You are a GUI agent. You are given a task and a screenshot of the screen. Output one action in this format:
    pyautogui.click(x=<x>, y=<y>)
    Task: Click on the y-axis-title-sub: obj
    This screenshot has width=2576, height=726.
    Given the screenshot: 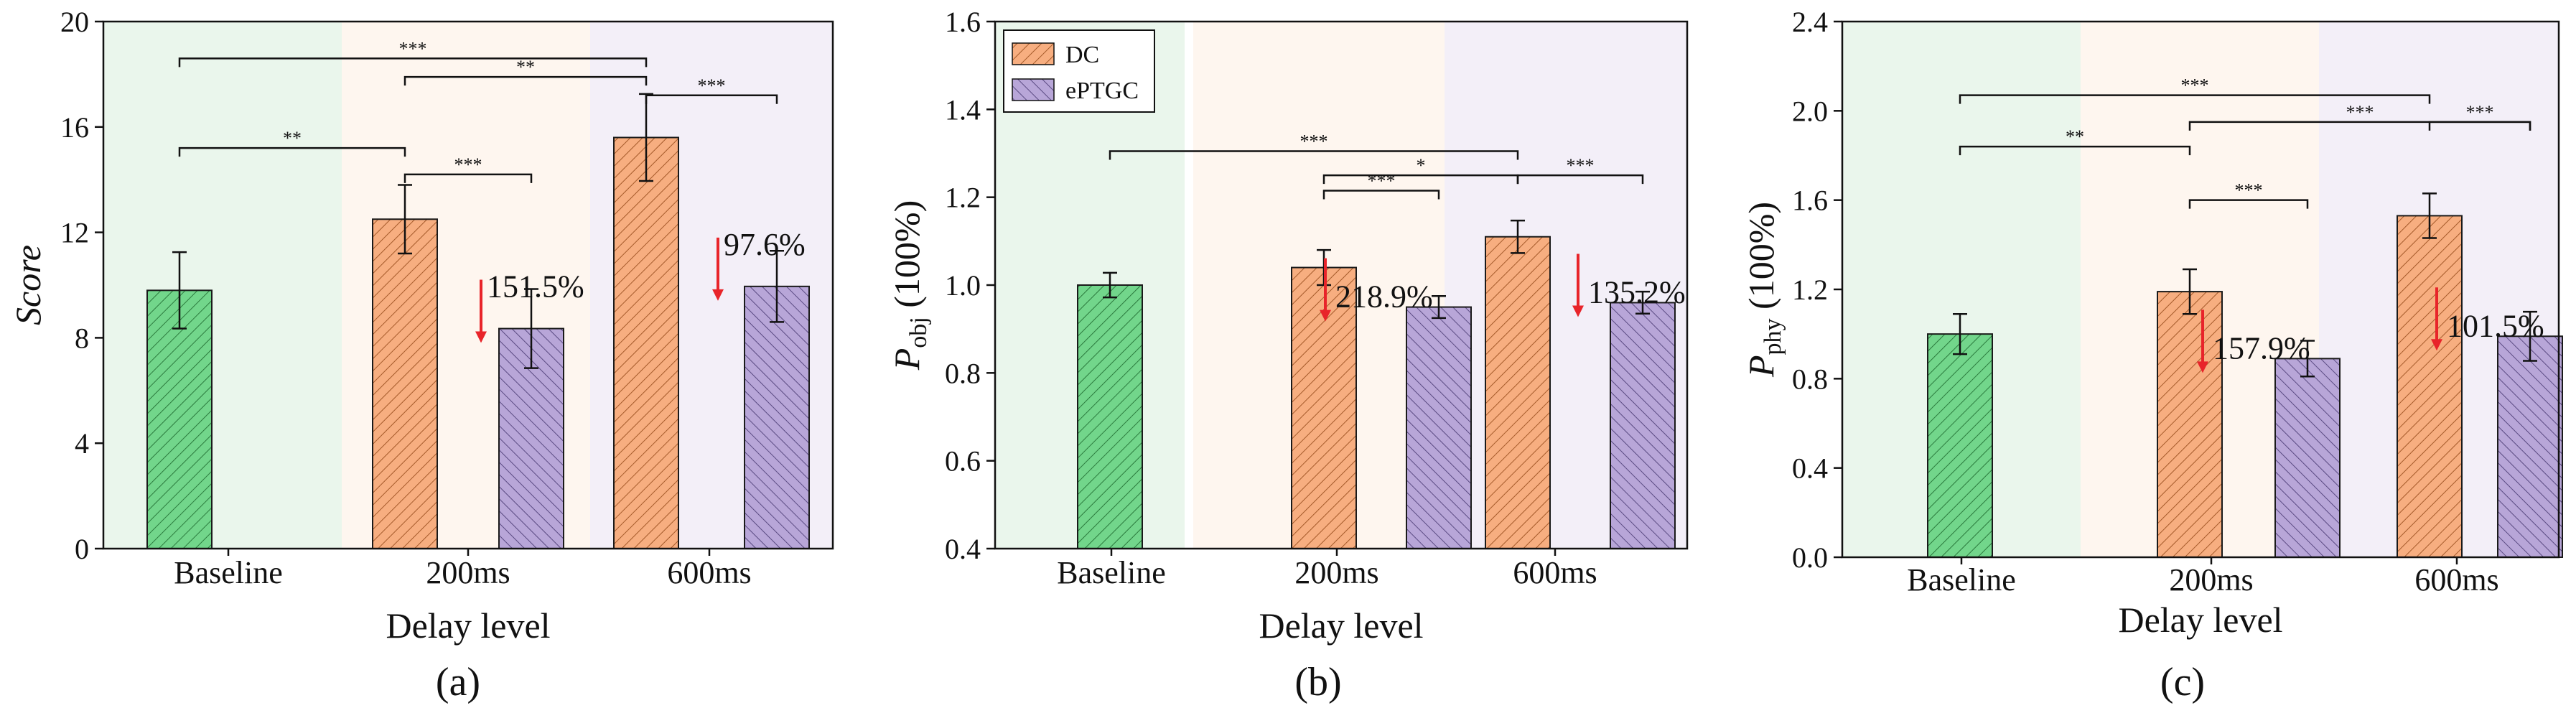 What is the action you would take?
    pyautogui.click(x=918, y=332)
    